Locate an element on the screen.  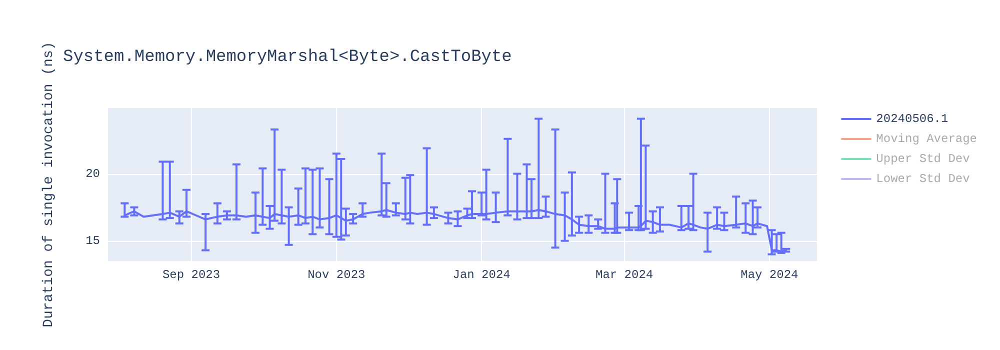
x-tick-label: Nov 2023 is located at coordinates (337, 275).